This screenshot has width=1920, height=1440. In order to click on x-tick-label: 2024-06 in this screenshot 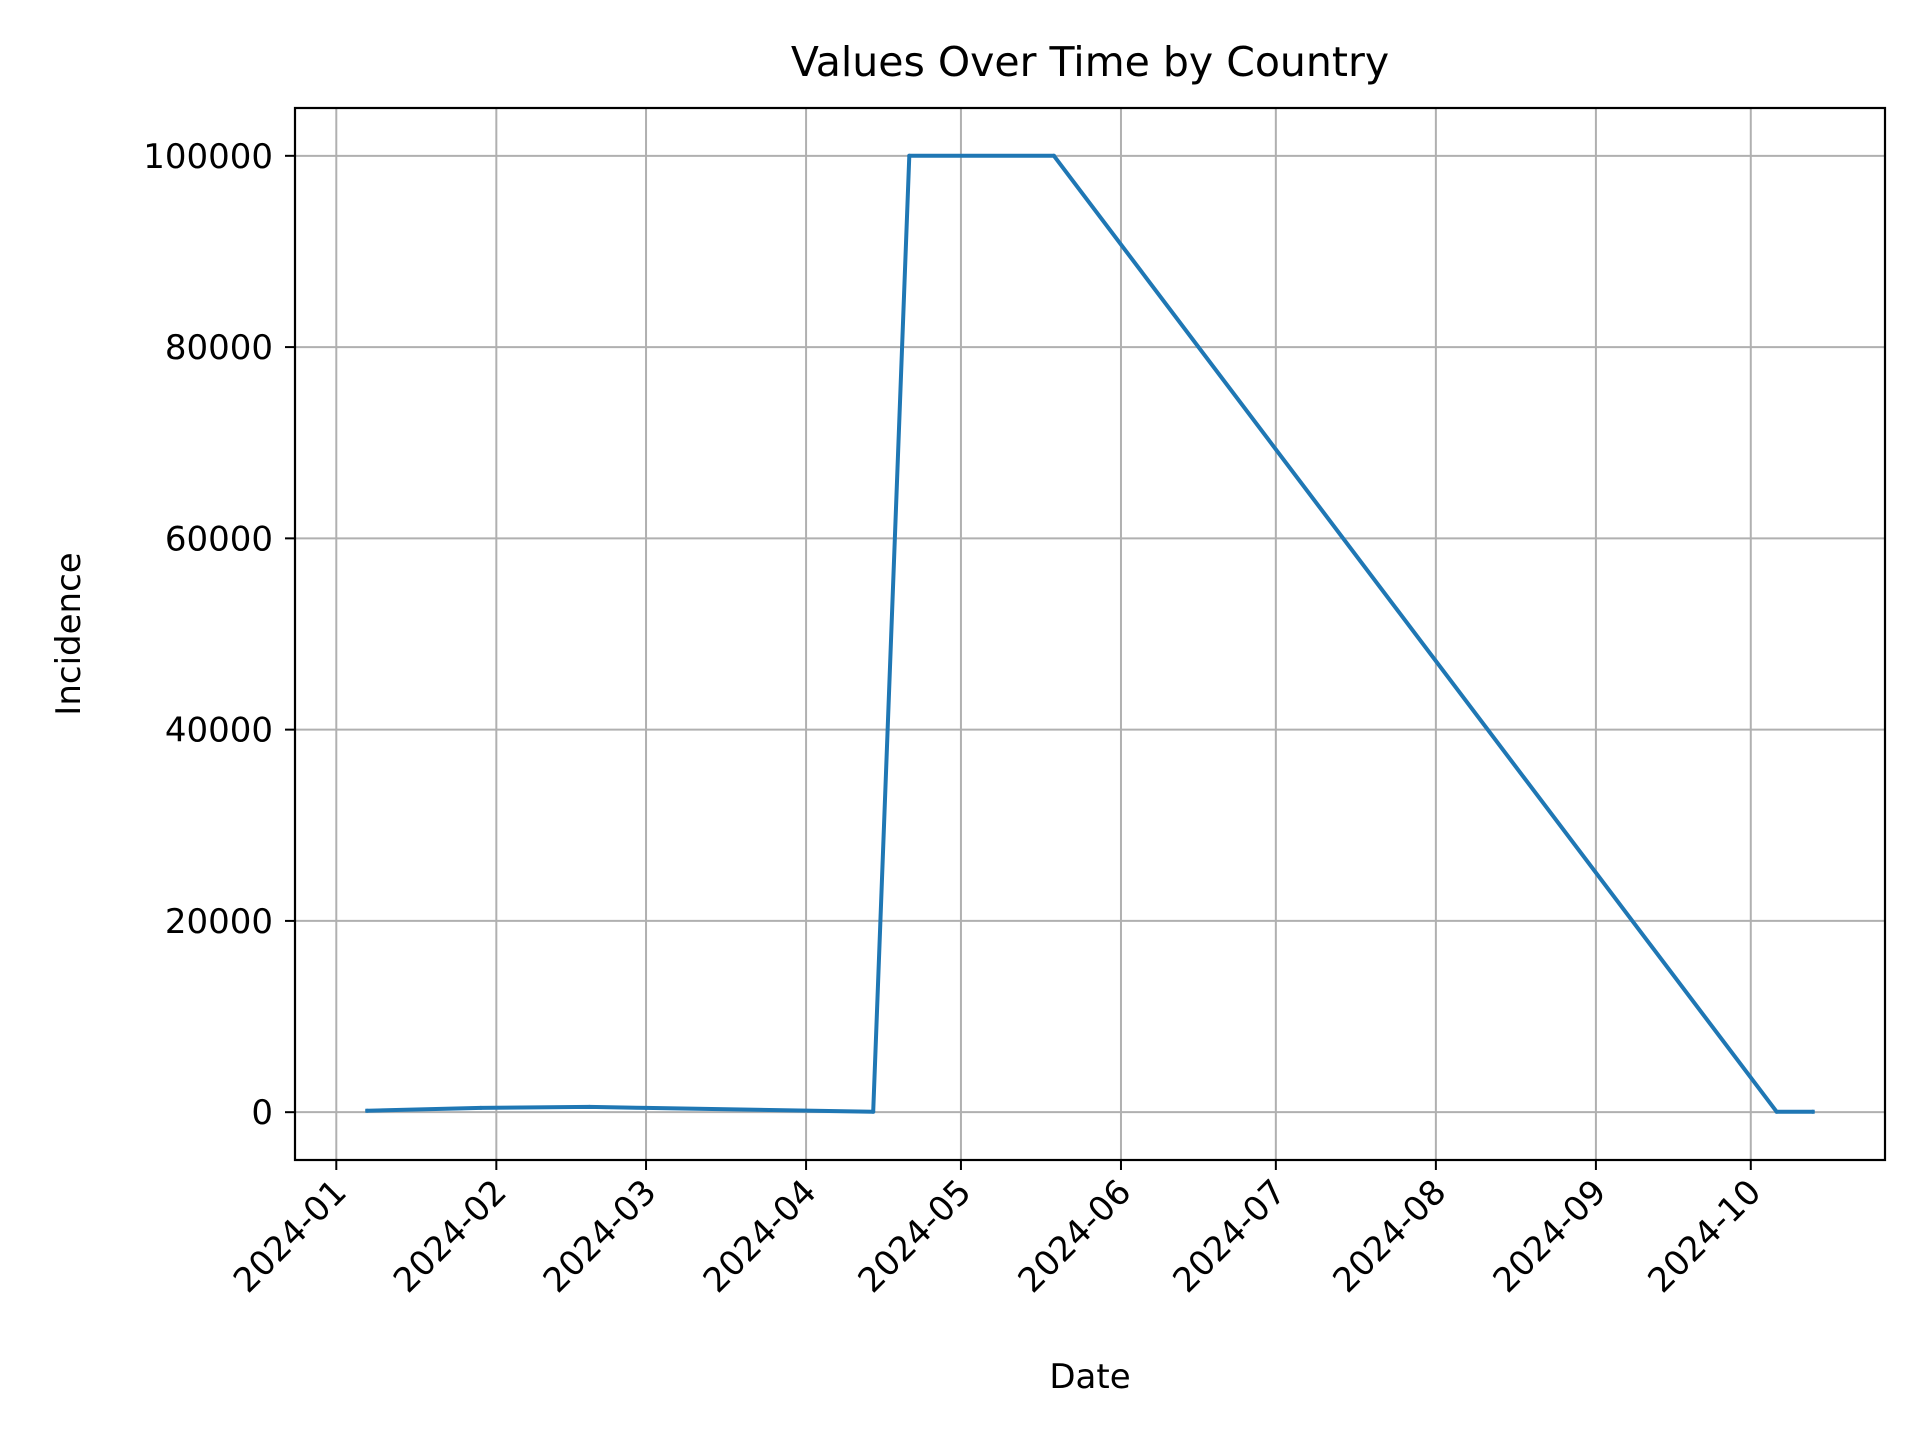, I will do `click(1075, 1236)`.